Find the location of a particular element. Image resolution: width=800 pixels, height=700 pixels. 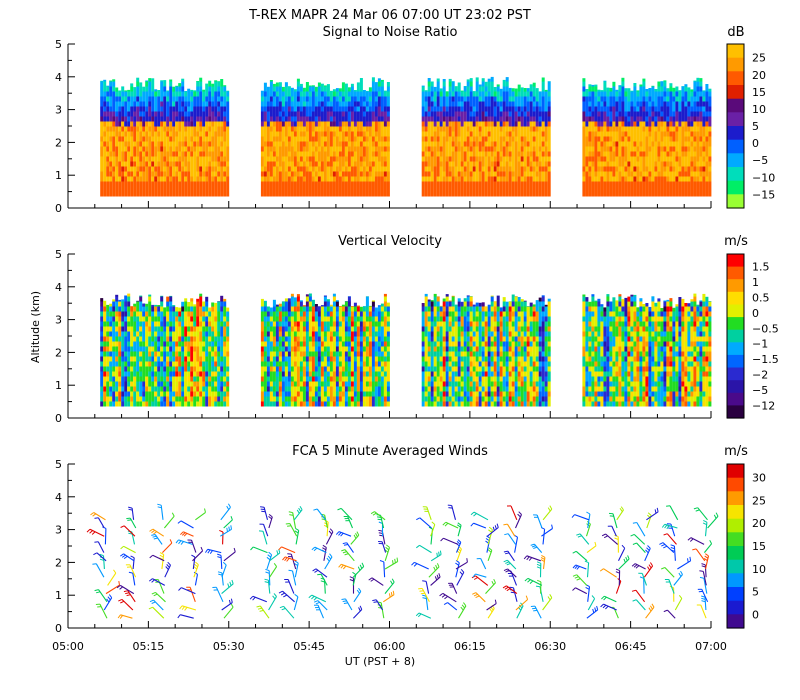

colorbar-label: 25 is located at coordinates (759, 58).